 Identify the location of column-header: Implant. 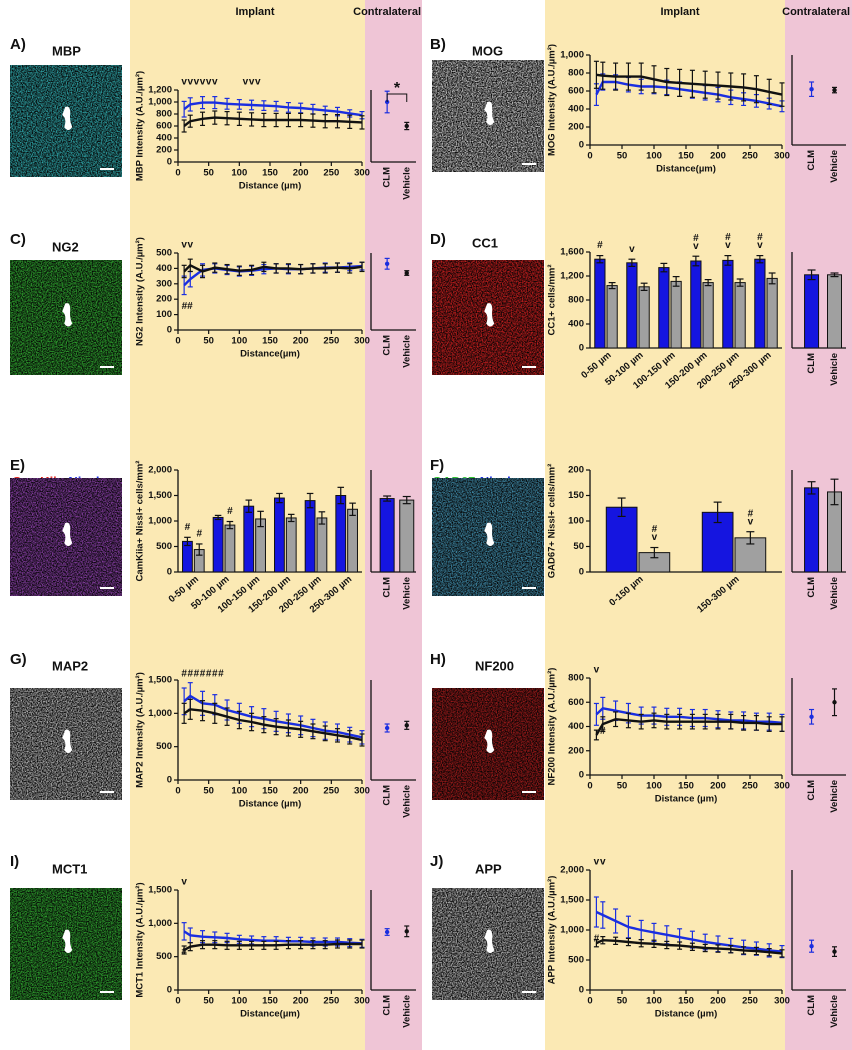
(679, 12).